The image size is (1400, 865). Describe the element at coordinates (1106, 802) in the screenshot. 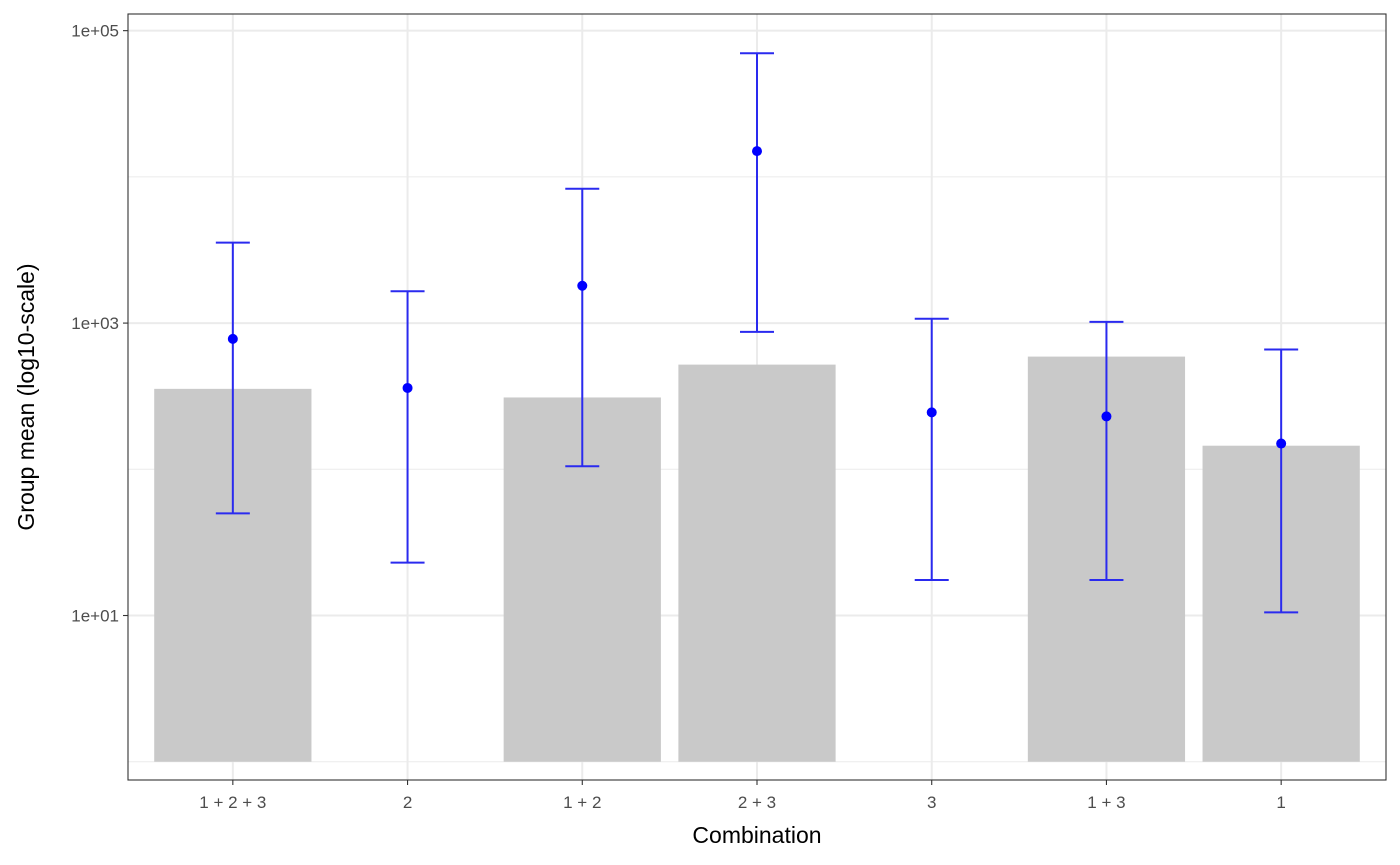

I see `x-tick-label: 1 + 3` at that location.